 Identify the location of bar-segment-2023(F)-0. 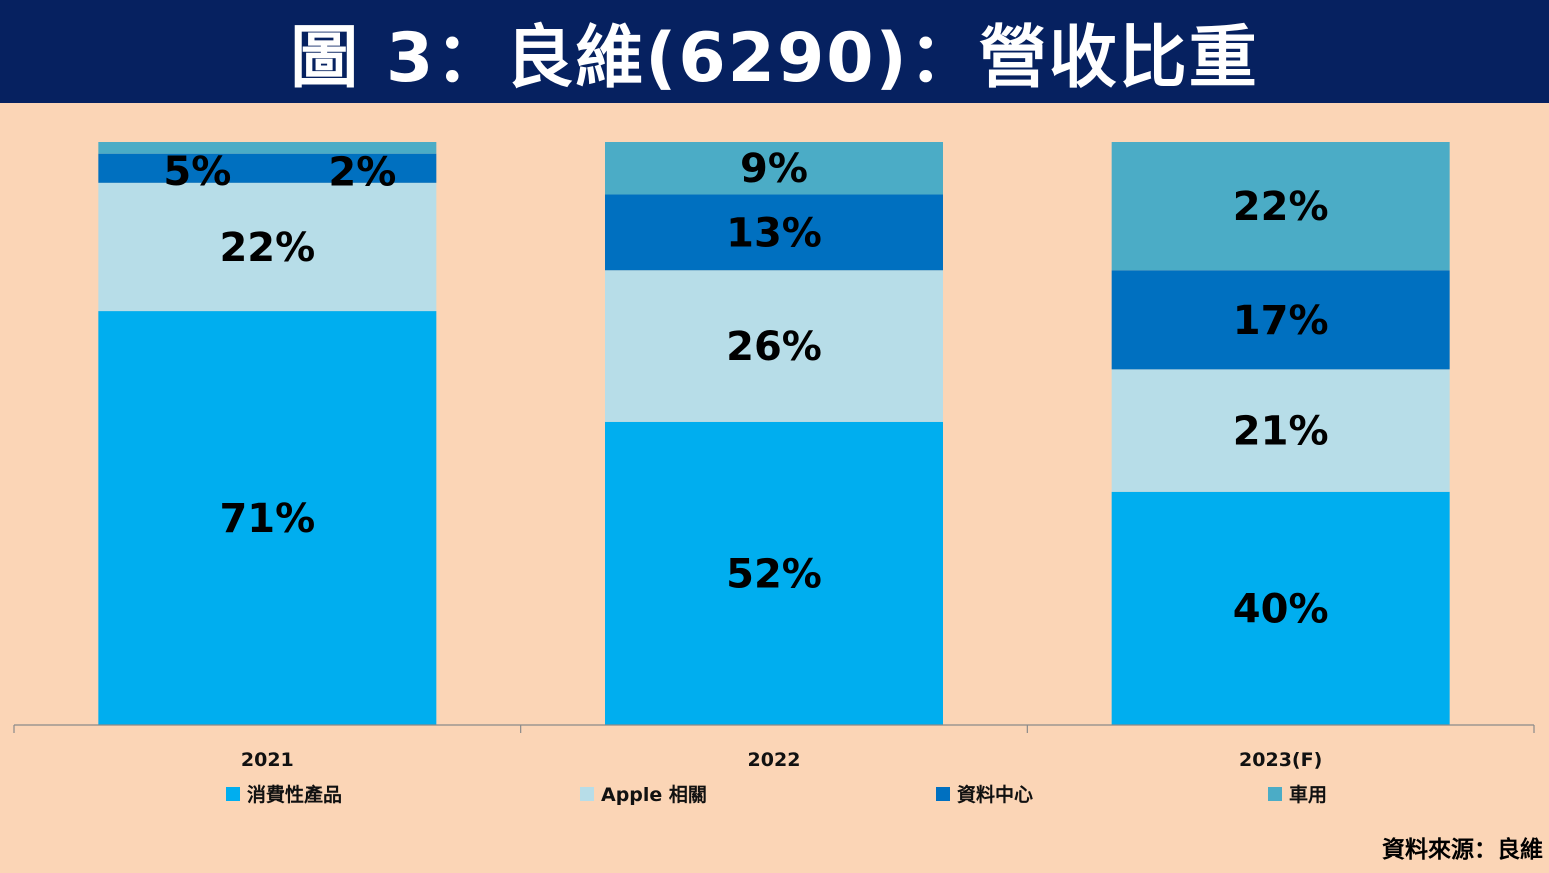
(1280, 608).